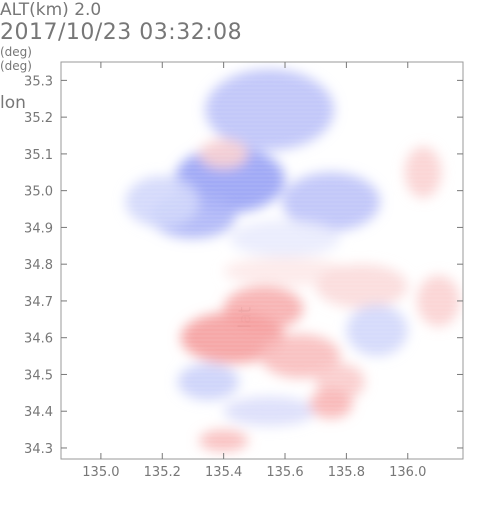  I want to click on x-tick-label: 136.0, so click(407, 472).